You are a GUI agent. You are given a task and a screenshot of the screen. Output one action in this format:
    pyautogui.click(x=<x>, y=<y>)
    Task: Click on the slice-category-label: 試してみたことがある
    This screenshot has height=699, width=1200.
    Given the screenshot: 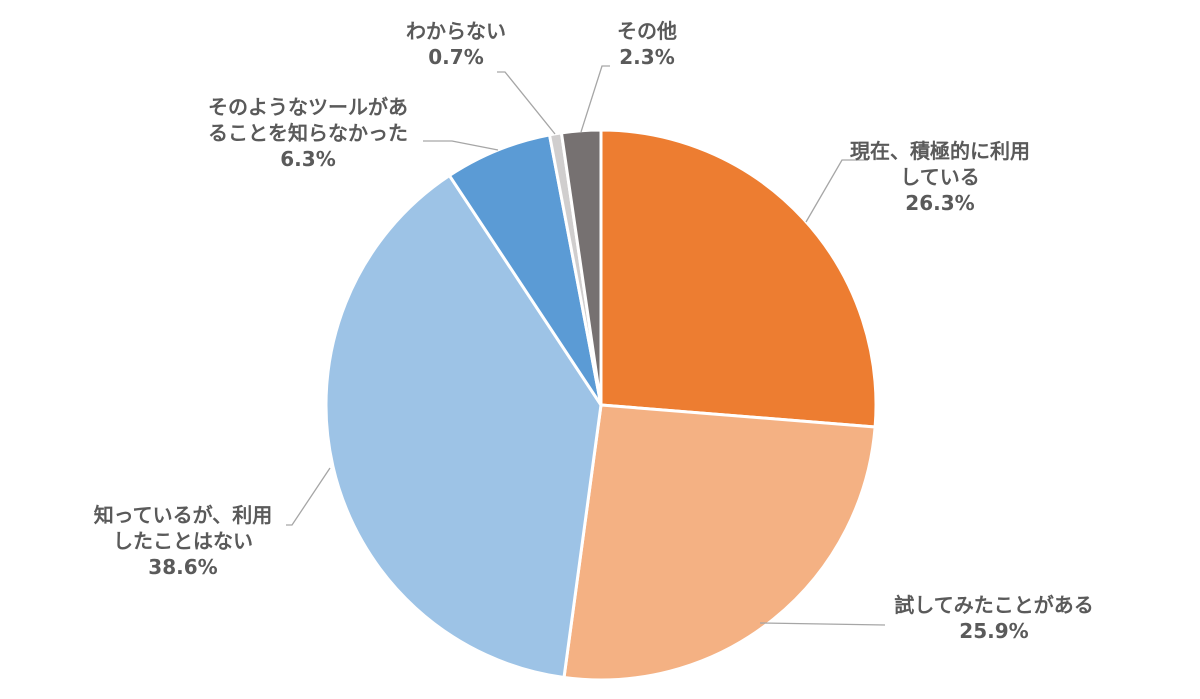 What is the action you would take?
    pyautogui.click(x=993, y=605)
    